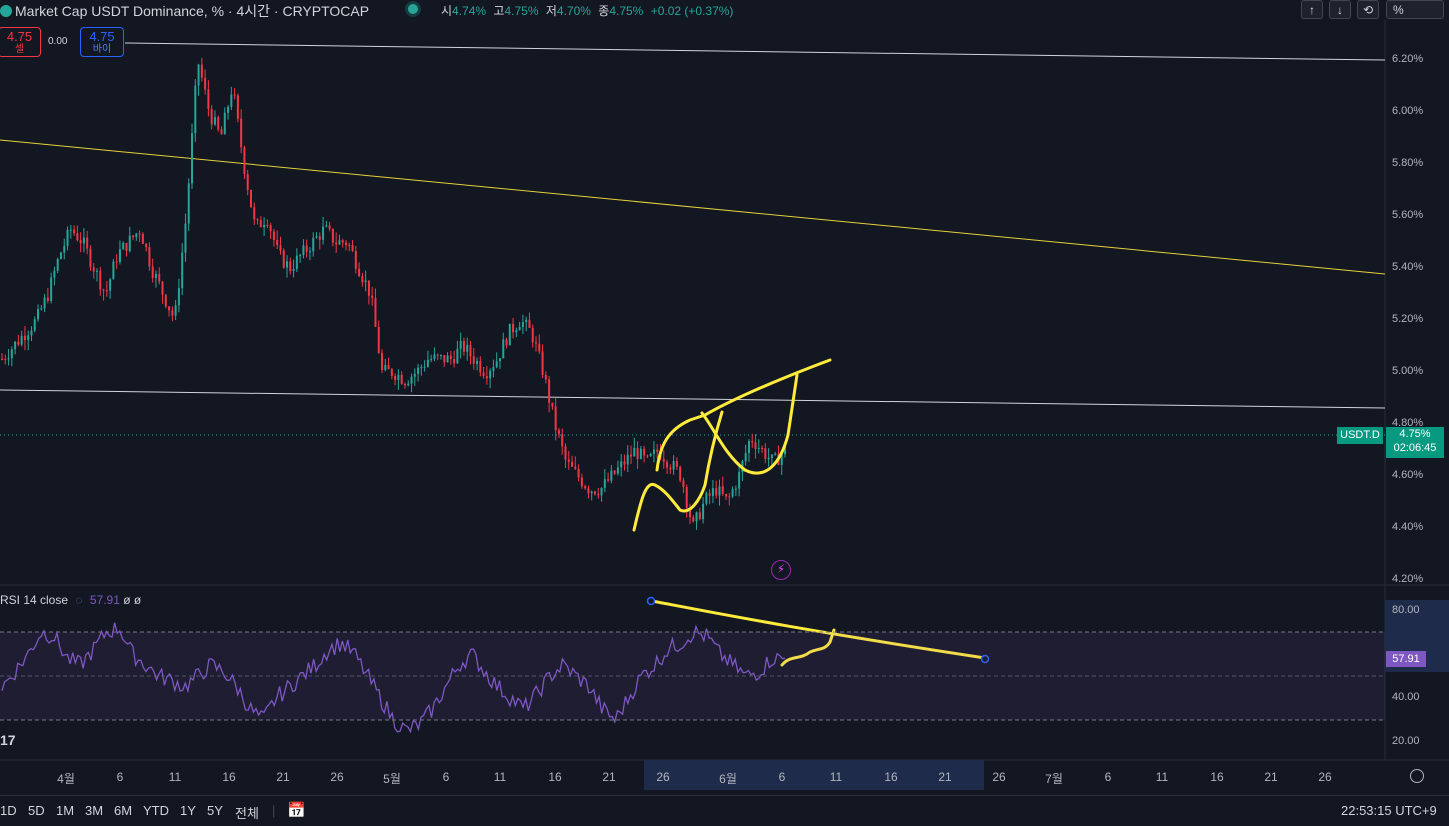  Describe the element at coordinates (1271, 777) in the screenshot. I see `time-tick: 21` at that location.